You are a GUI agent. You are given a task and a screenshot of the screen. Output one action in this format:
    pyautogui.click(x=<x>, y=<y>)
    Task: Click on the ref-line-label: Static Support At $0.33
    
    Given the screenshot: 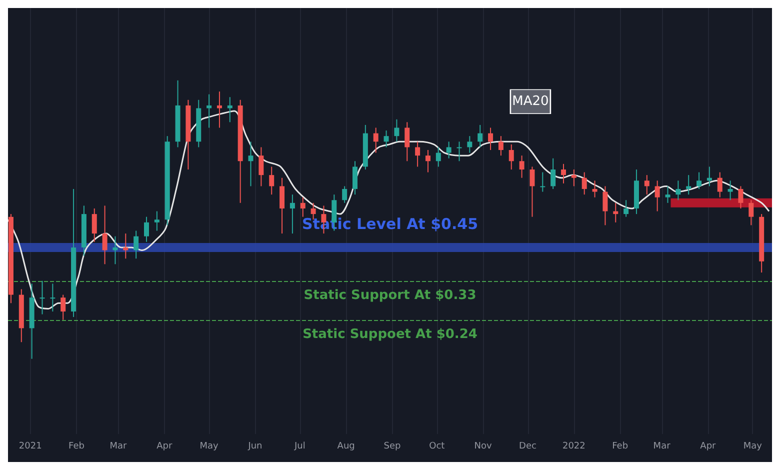 What is the action you would take?
    pyautogui.click(x=390, y=295)
    